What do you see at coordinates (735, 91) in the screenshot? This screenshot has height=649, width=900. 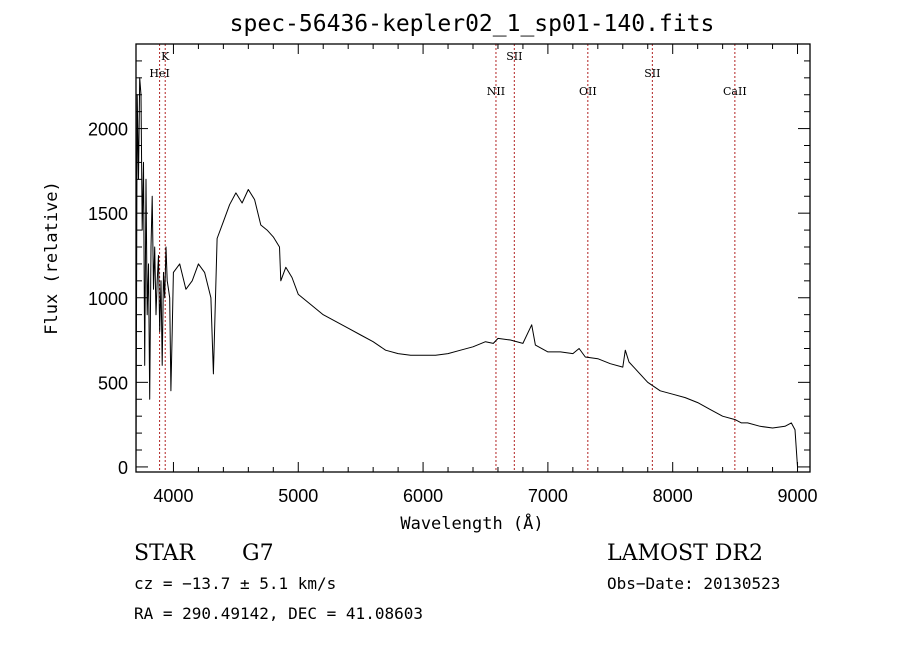 I see `marker-label-6: CaII` at bounding box center [735, 91].